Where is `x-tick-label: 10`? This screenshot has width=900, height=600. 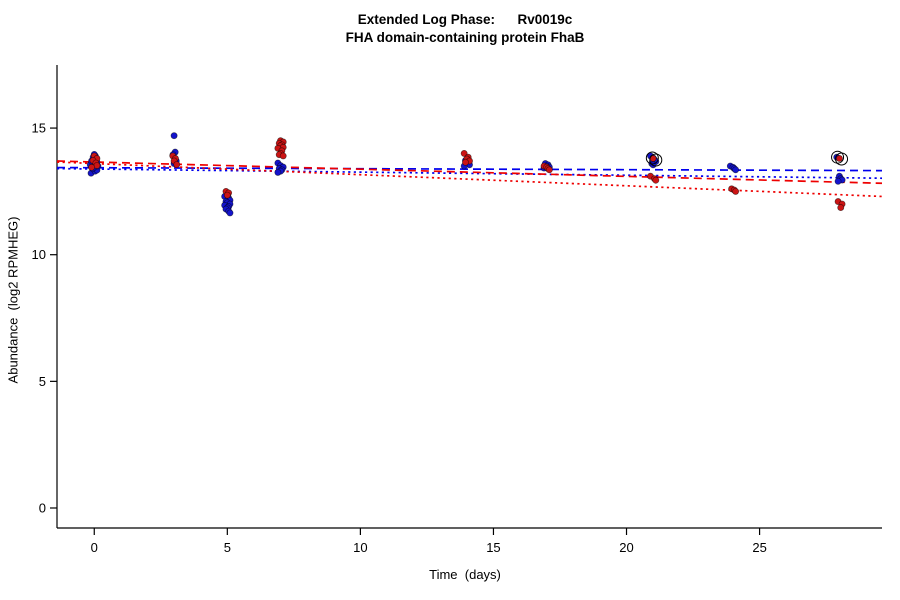 x-tick-label: 10 is located at coordinates (360, 547).